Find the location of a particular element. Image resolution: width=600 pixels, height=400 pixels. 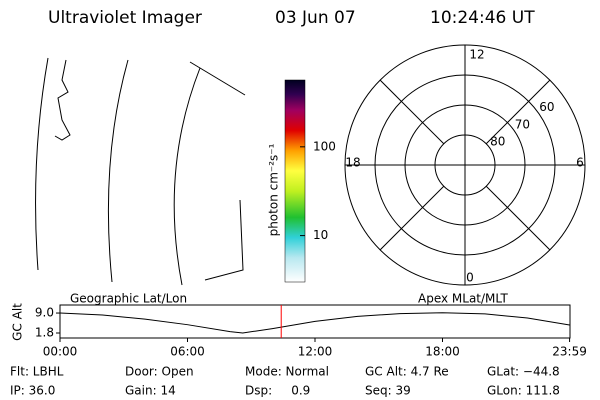

status-field: Dsp: 0.9 is located at coordinates (277, 391).